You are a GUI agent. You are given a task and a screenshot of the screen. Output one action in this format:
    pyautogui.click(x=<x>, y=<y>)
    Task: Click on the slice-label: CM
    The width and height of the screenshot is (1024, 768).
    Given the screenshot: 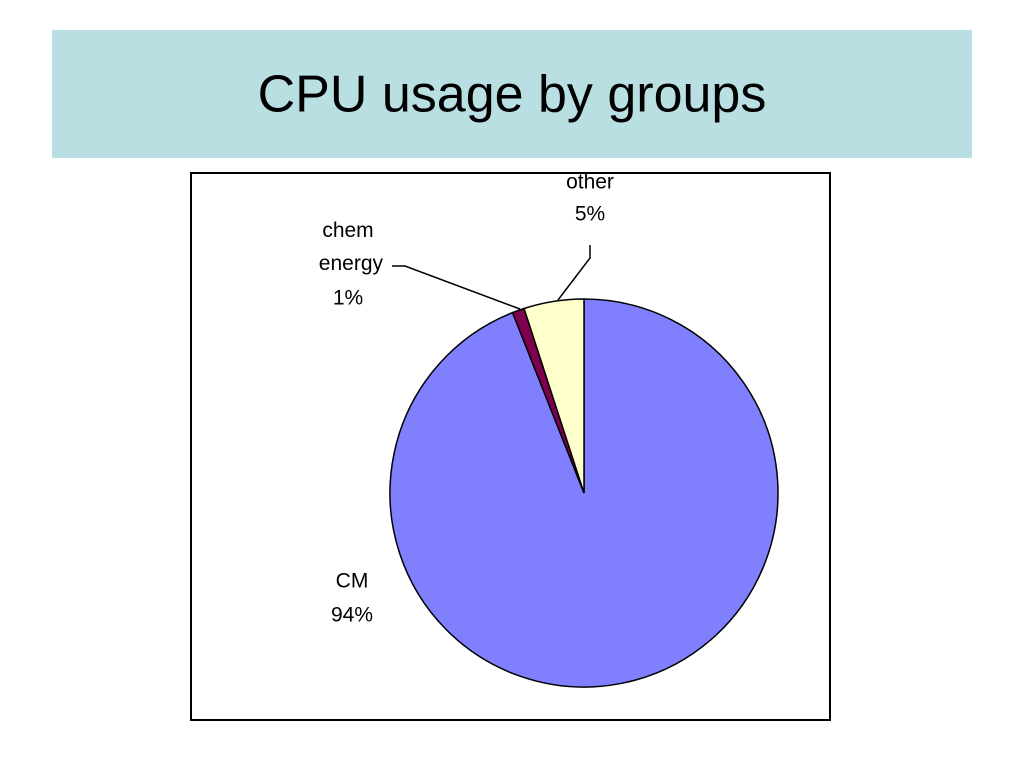 What is the action you would take?
    pyautogui.click(x=352, y=581)
    